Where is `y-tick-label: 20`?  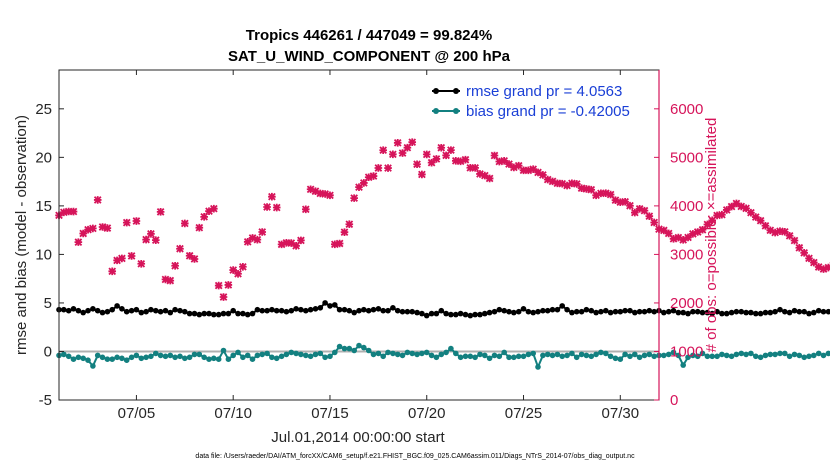
y-tick-label: 20 is located at coordinates (43, 157).